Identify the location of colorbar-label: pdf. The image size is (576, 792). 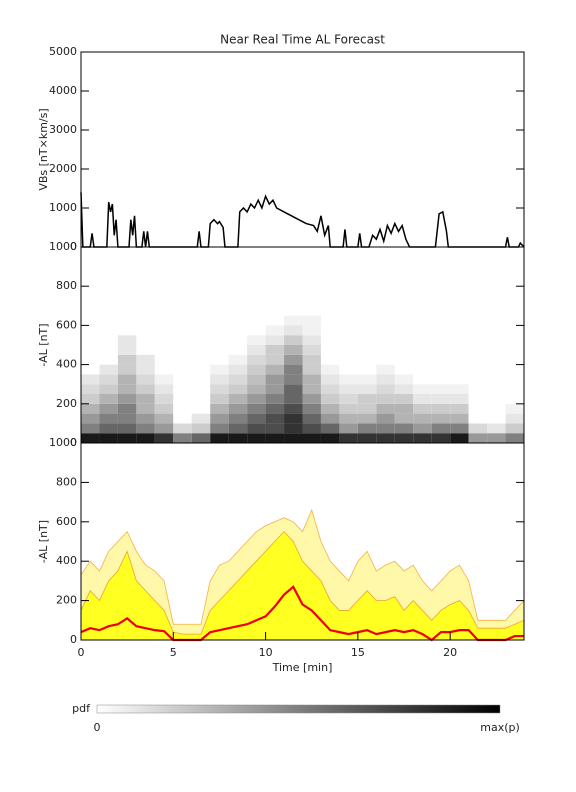
(81, 708).